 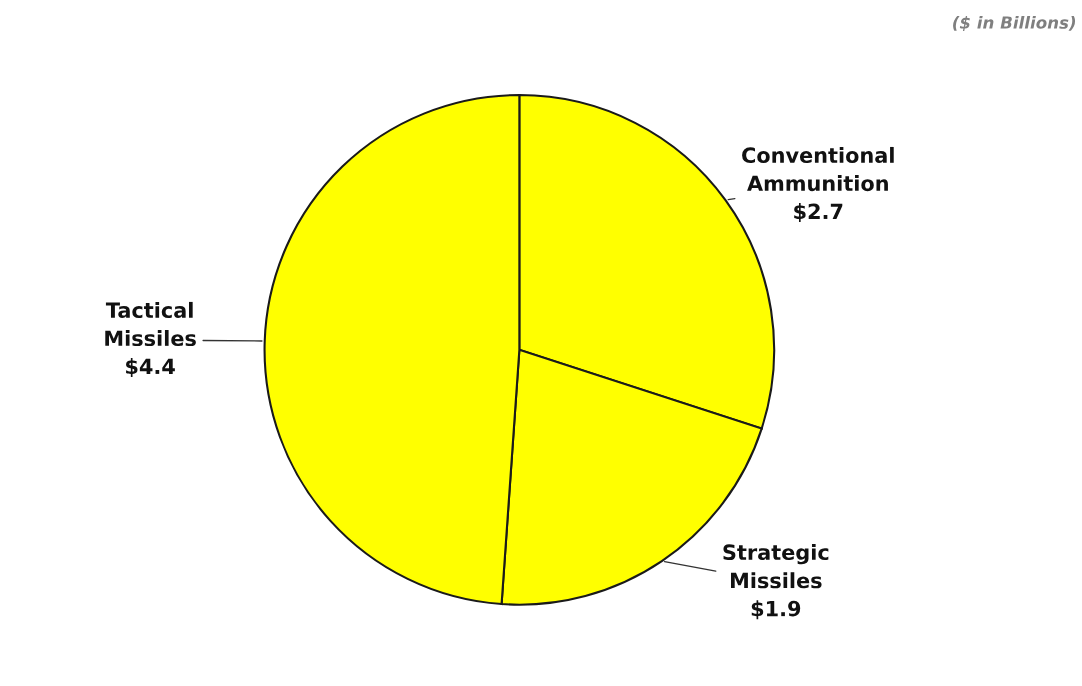 What do you see at coordinates (776, 610) in the screenshot?
I see `data-label: $1.9` at bounding box center [776, 610].